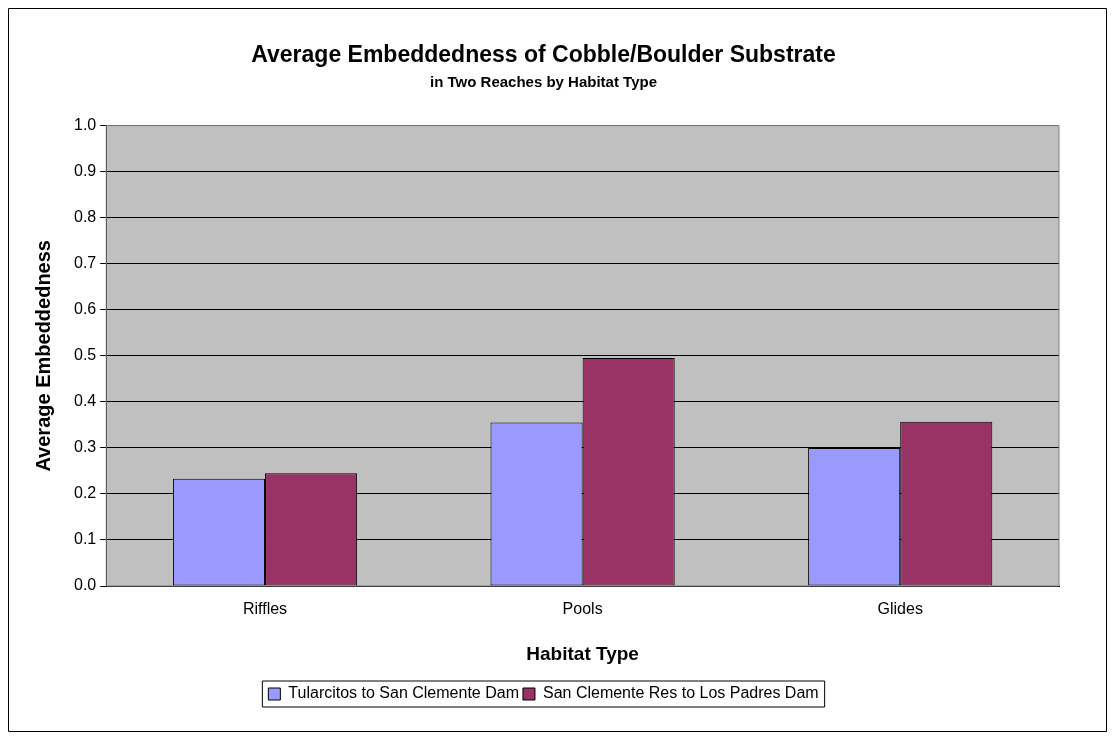 This screenshot has height=740, width=1115. I want to click on x-axis-title: Habitat Type, so click(582, 653).